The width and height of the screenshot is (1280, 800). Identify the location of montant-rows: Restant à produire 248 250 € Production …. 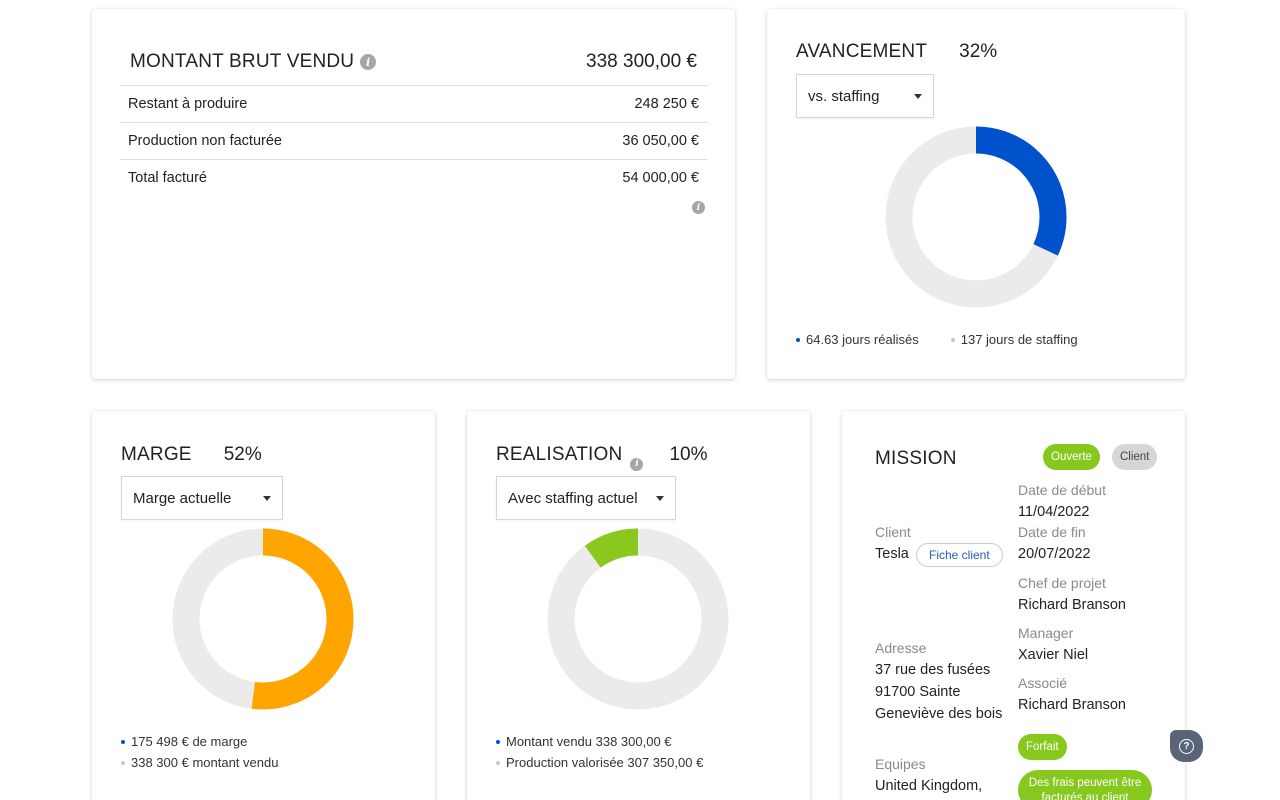
(413, 140).